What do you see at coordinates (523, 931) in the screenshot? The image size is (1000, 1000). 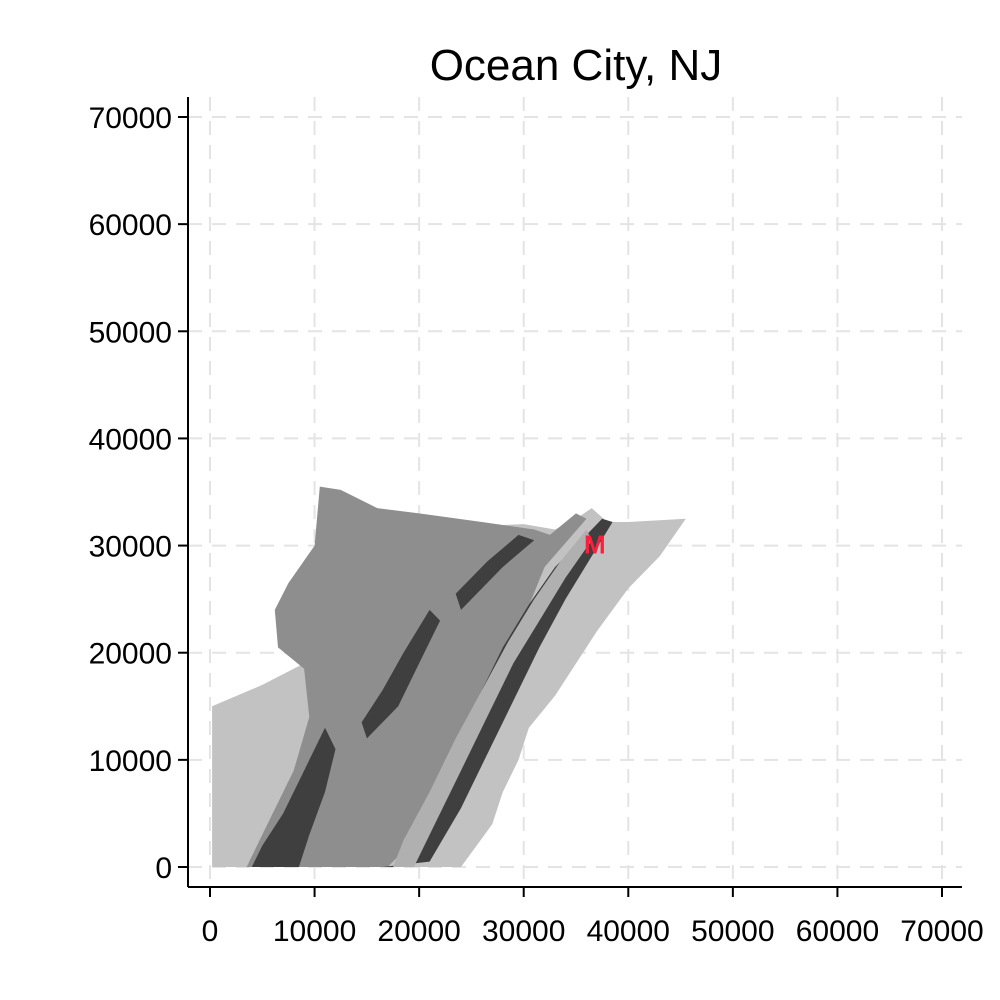 I see `x-tick-label: 30000` at bounding box center [523, 931].